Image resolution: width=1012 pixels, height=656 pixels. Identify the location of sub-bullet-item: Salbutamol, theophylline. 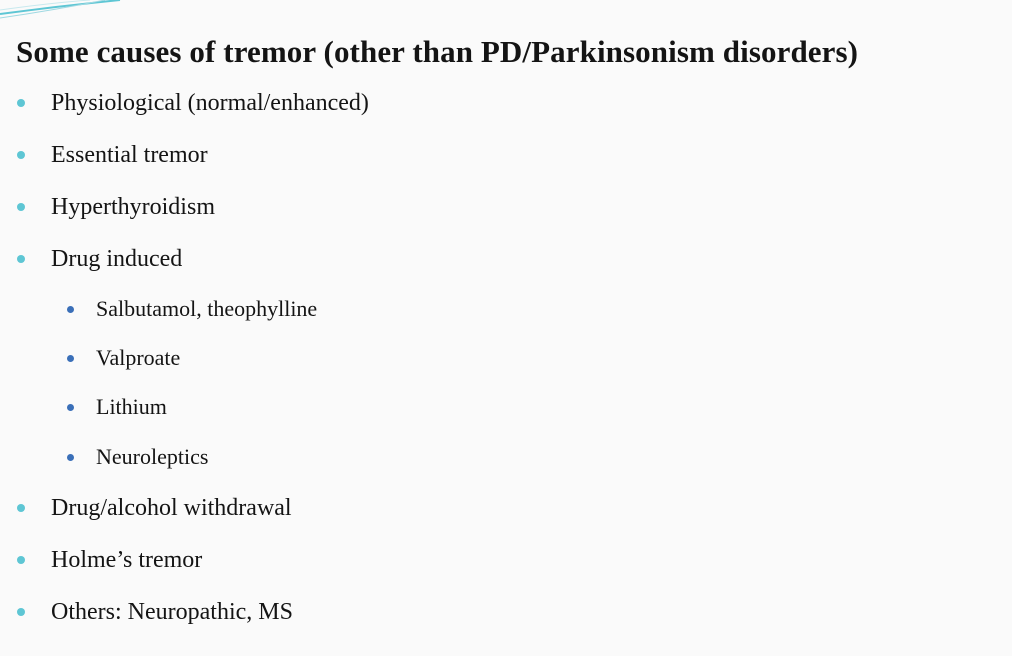
(192, 309).